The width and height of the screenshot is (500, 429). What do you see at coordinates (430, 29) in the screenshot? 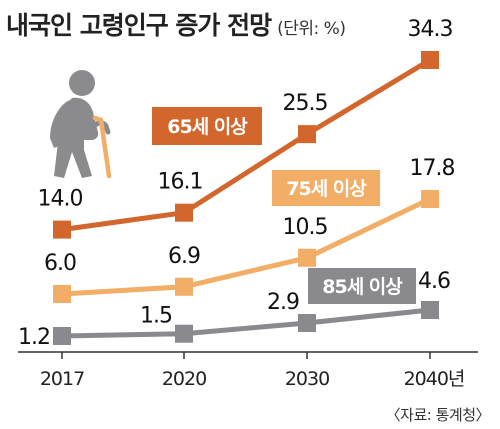
I see `data-label: 34.3` at bounding box center [430, 29].